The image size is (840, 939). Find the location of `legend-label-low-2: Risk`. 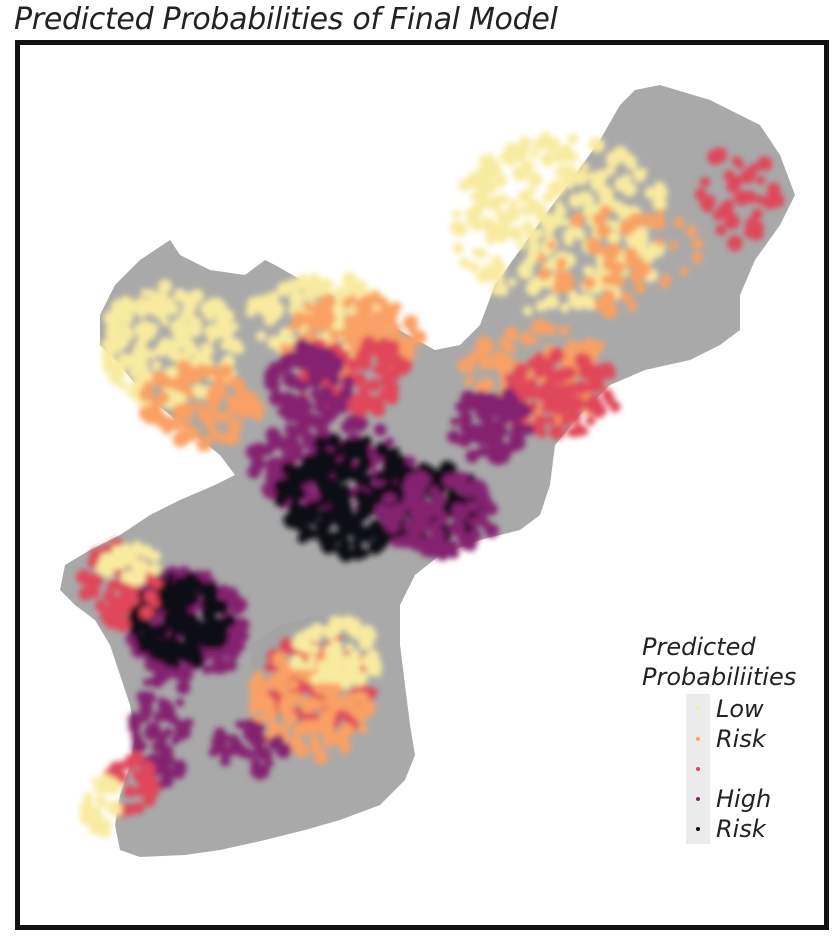

legend-label-low-2: Risk is located at coordinates (741, 739).